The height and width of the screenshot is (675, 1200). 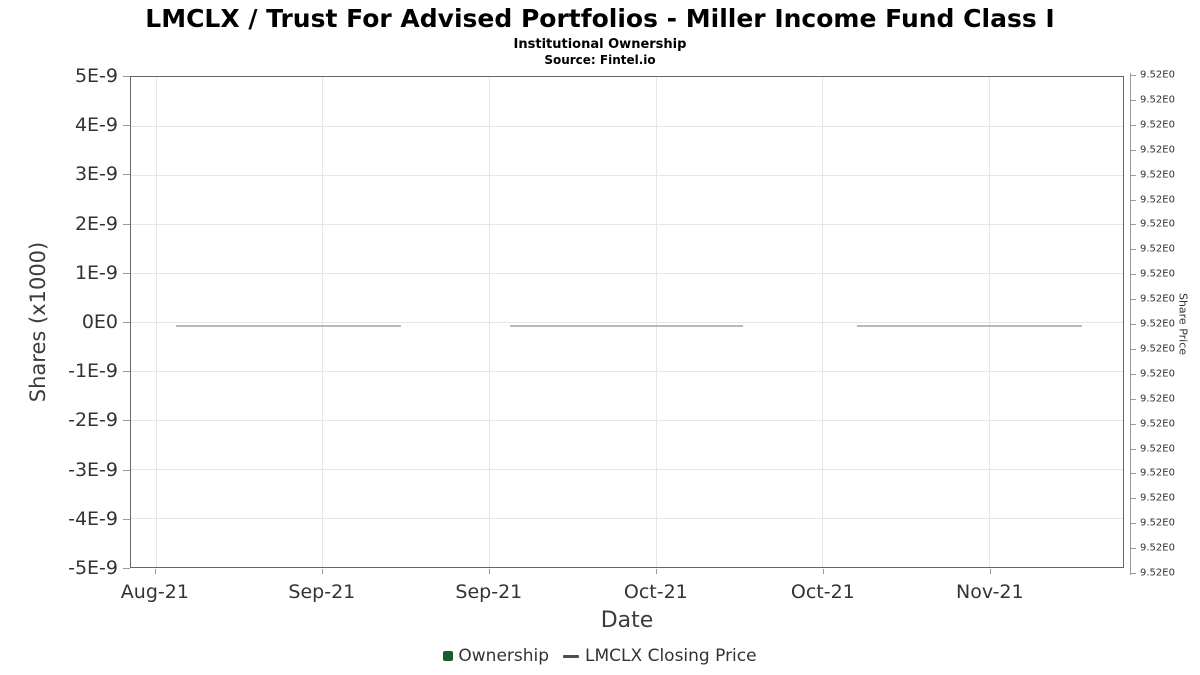 What do you see at coordinates (671, 656) in the screenshot?
I see `legend-label-closing-price: LMCLX Closing Price` at bounding box center [671, 656].